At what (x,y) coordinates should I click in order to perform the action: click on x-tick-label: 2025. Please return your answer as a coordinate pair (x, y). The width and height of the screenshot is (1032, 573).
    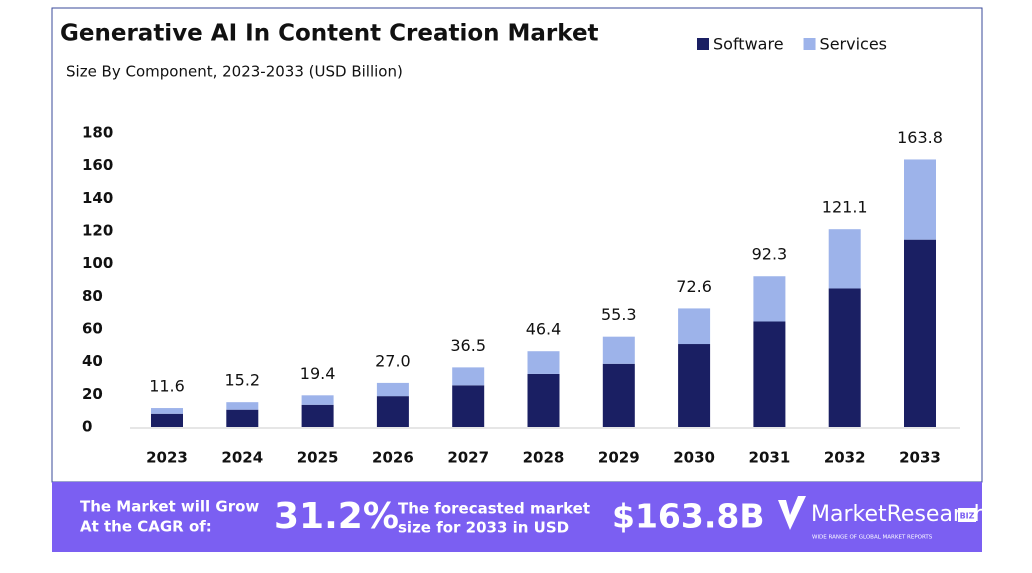
    Looking at the image, I should click on (318, 458).